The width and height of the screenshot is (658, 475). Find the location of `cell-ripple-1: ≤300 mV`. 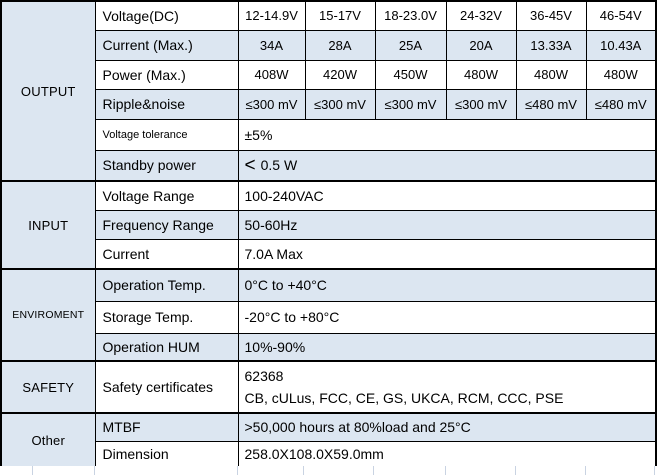

cell-ripple-1: ≤300 mV is located at coordinates (271, 104).